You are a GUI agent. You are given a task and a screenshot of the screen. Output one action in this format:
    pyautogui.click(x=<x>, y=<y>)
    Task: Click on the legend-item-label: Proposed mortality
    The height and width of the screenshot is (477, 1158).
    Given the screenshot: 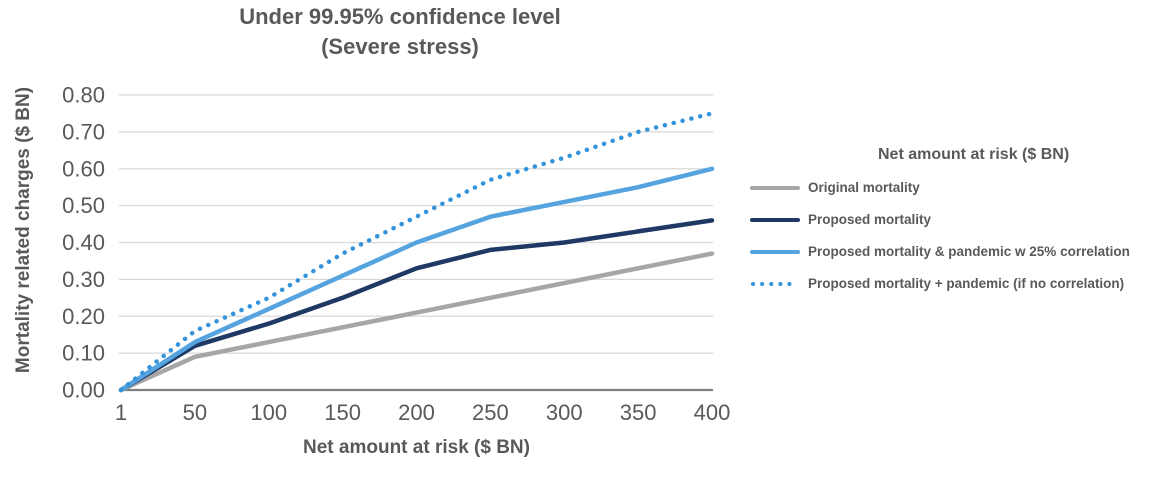 What is the action you would take?
    pyautogui.click(x=870, y=219)
    